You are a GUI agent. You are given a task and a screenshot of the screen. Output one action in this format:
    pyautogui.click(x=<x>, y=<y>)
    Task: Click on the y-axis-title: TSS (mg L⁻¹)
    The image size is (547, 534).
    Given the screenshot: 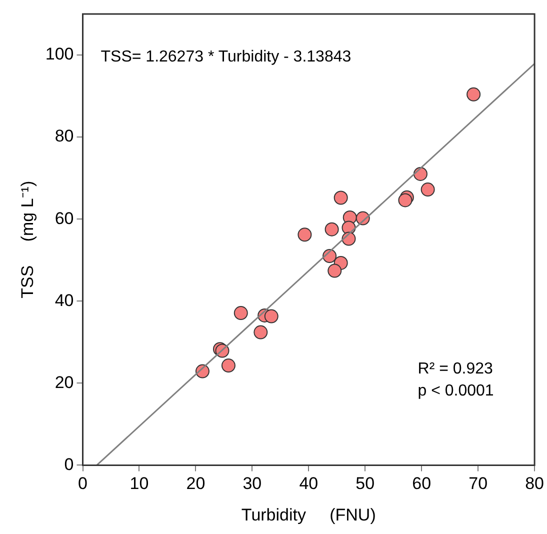 What is the action you would take?
    pyautogui.click(x=27, y=239)
    